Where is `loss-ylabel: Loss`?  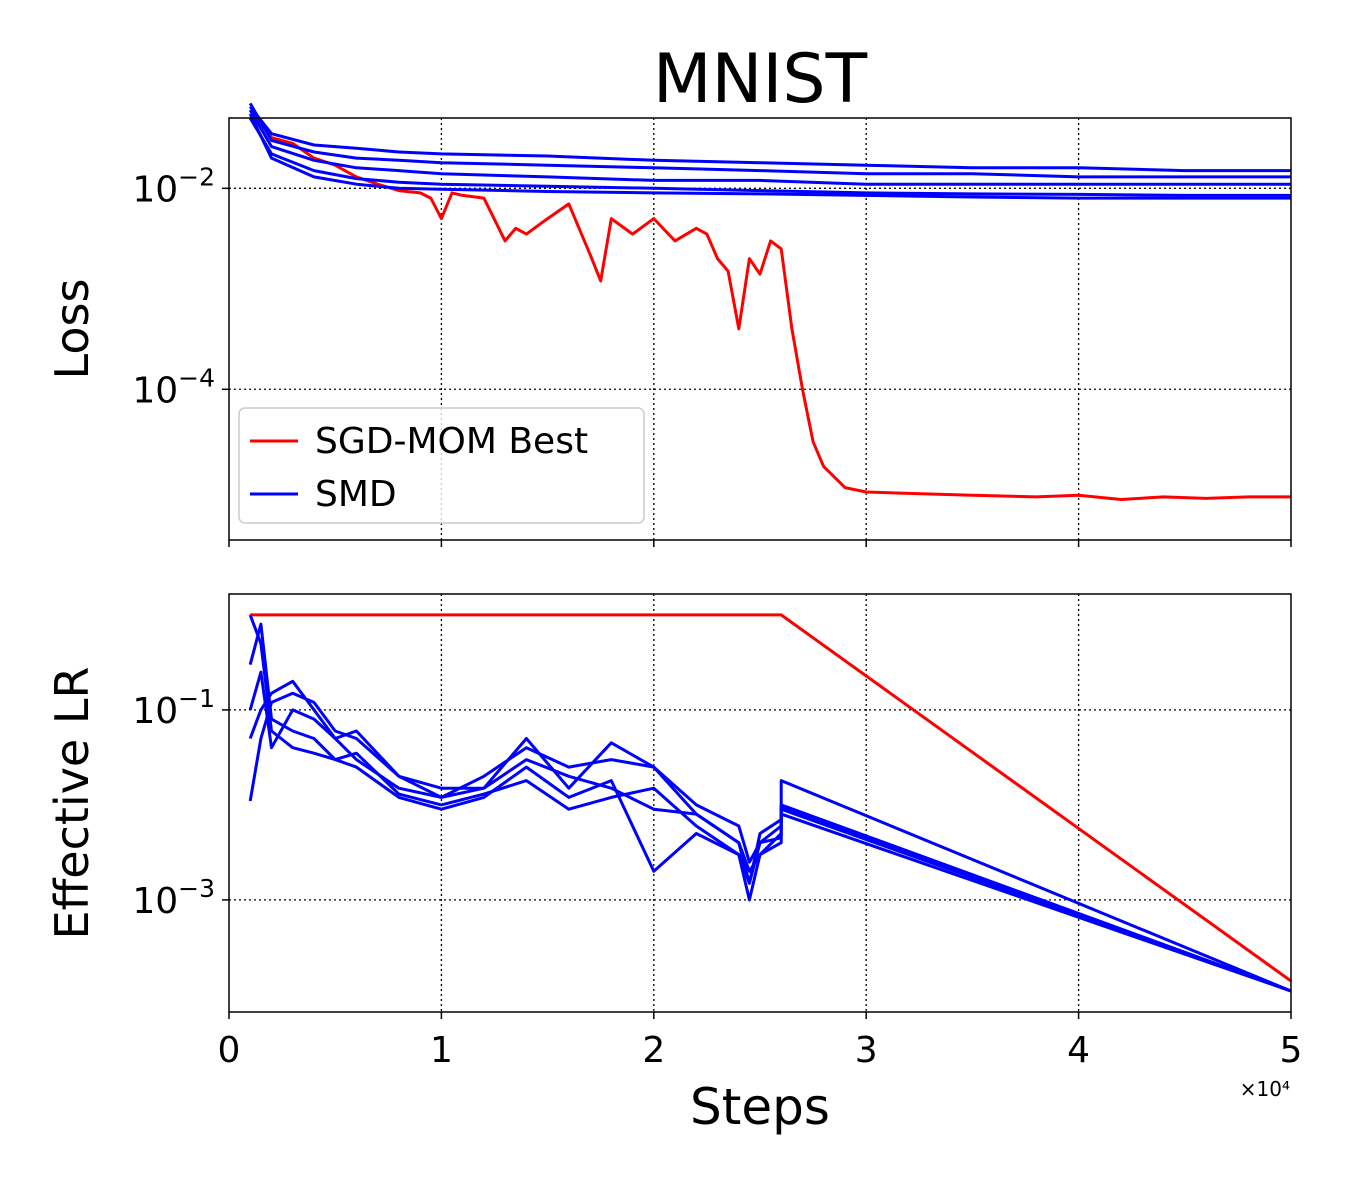 loss-ylabel: Loss is located at coordinates (72, 329).